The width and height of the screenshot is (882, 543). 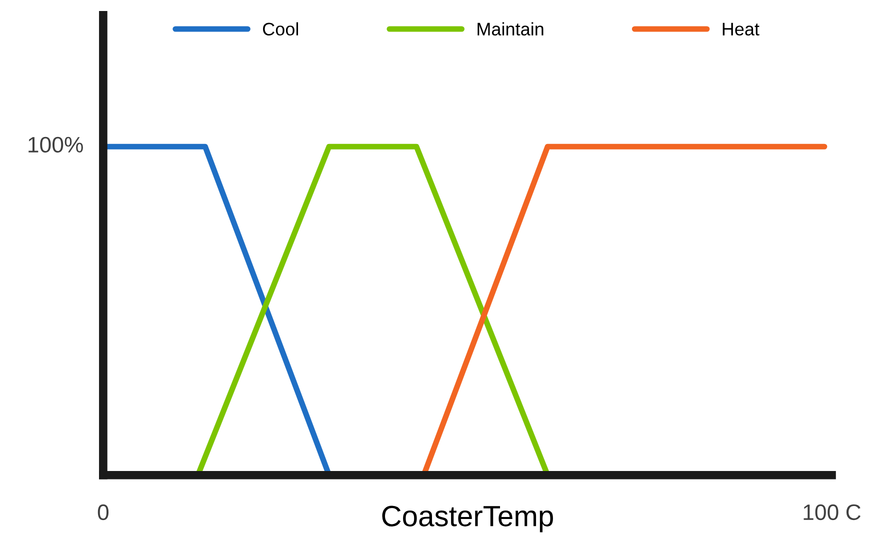 I want to click on x-axis-title: CoasterTemp, so click(x=467, y=519).